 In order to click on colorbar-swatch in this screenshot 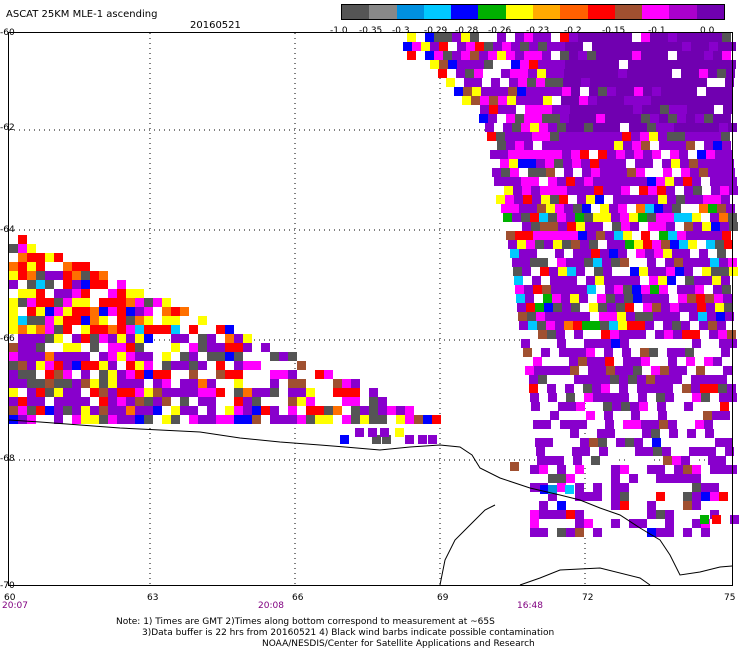, I will do `click(383, 12)`.